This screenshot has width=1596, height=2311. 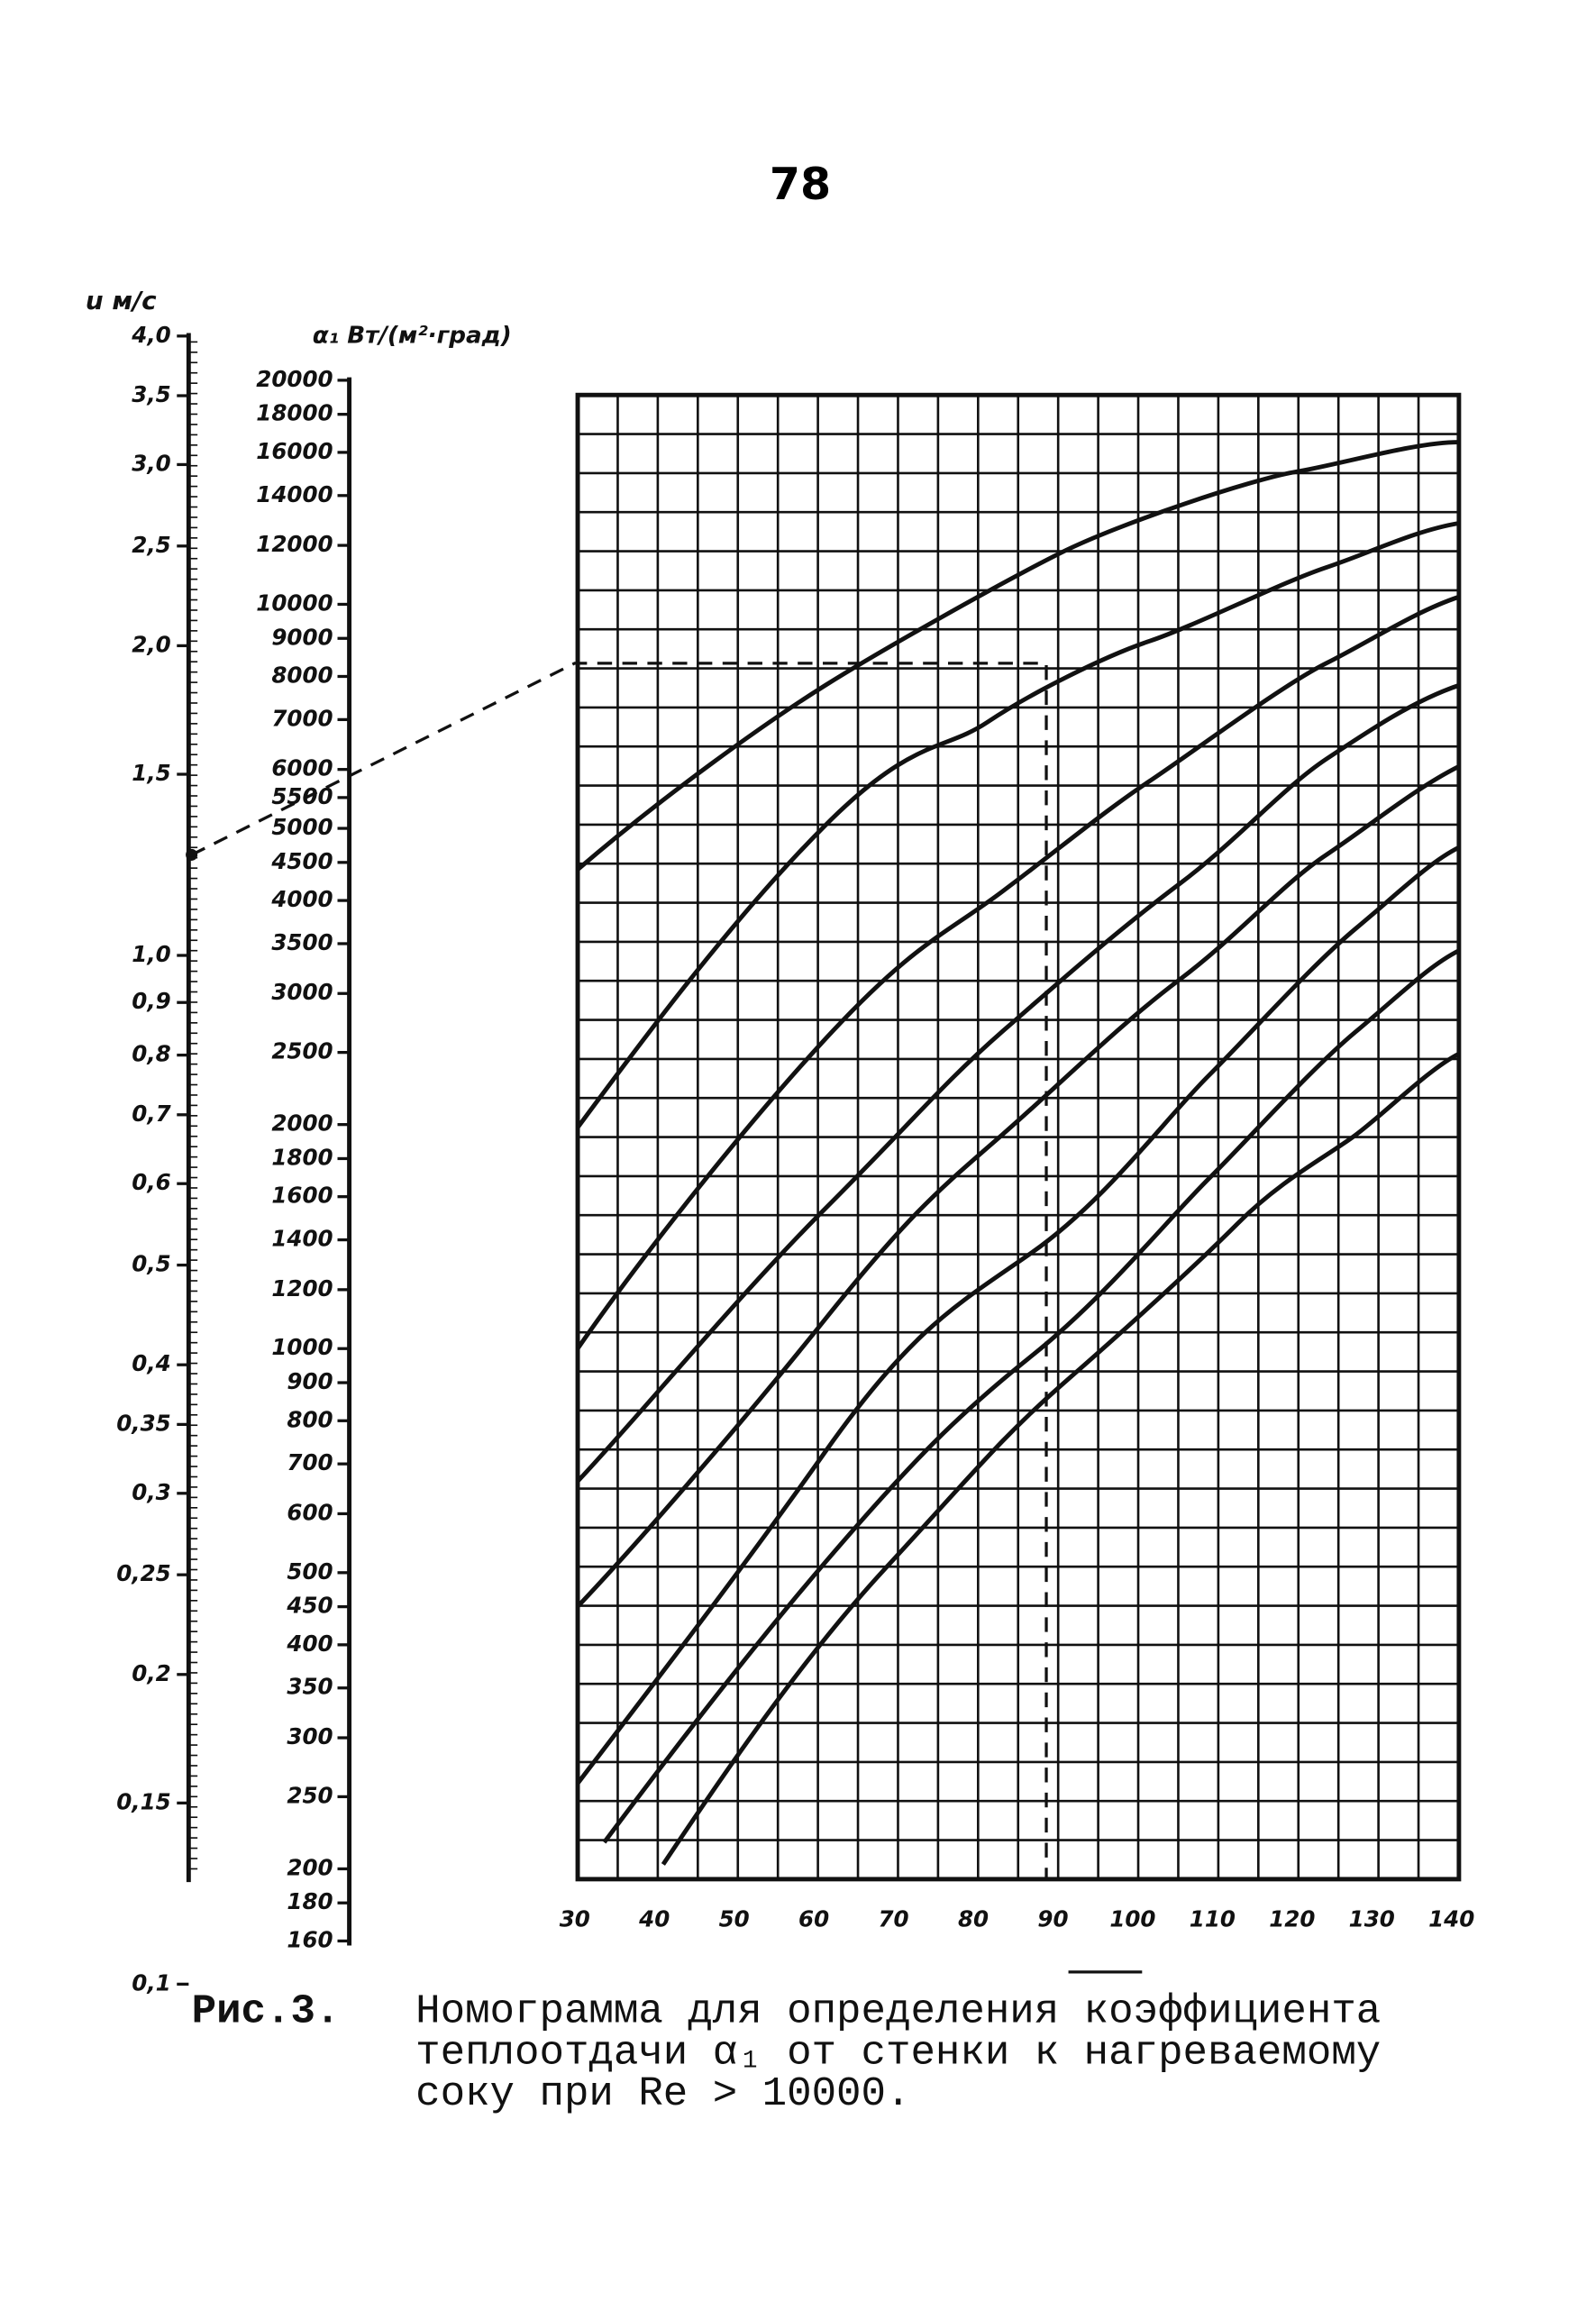 What do you see at coordinates (662, 2093) in the screenshot?
I see `caption-line: соку при Re > 10000.` at bounding box center [662, 2093].